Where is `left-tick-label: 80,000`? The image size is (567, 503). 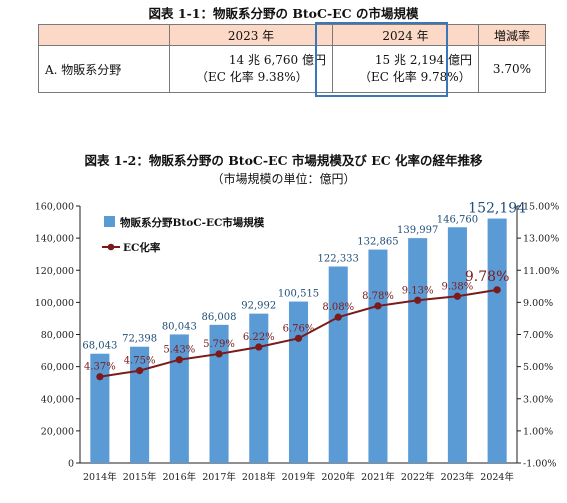
left-tick-label: 80,000 is located at coordinates (57, 335).